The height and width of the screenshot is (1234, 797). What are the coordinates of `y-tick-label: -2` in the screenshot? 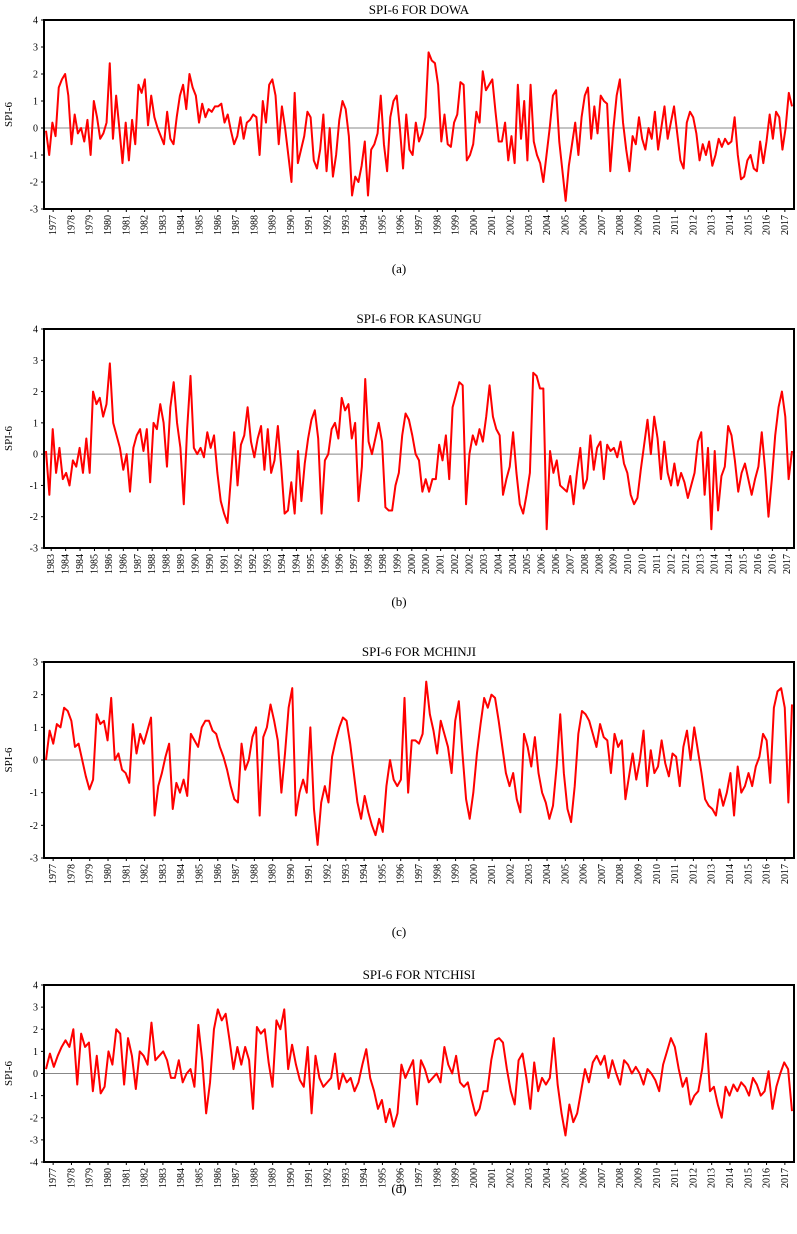 It's located at (34, 1118).